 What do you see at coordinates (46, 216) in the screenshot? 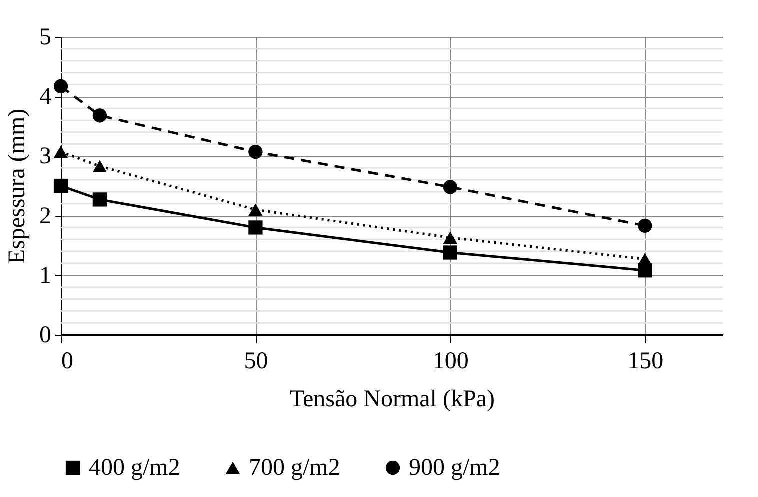
I see `y-tick-label: 2` at bounding box center [46, 216].